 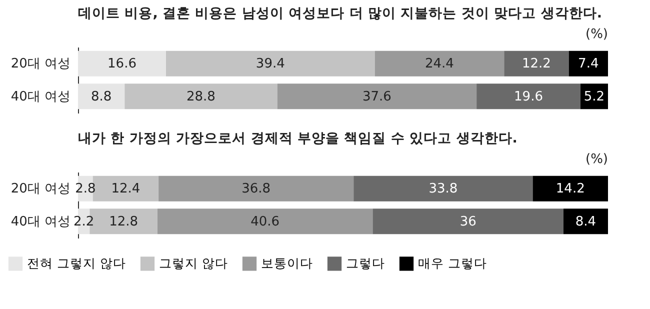 I want to click on data-label: 39.4, so click(x=270, y=64).